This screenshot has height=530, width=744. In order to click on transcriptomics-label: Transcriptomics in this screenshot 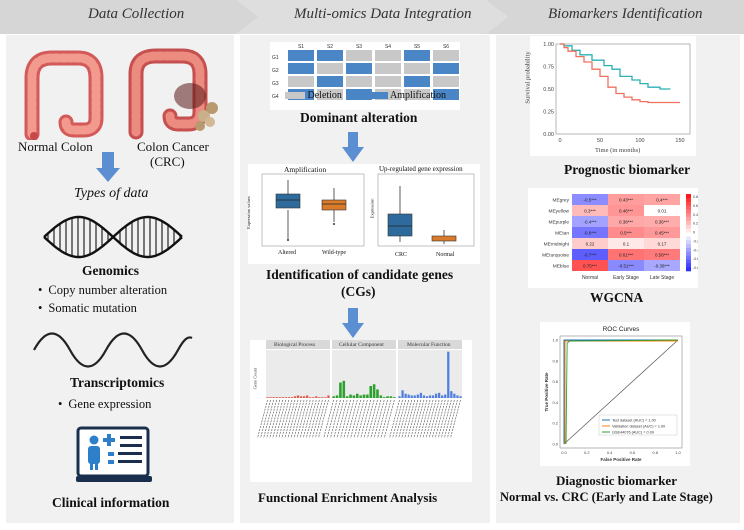, I will do `click(117, 382)`.